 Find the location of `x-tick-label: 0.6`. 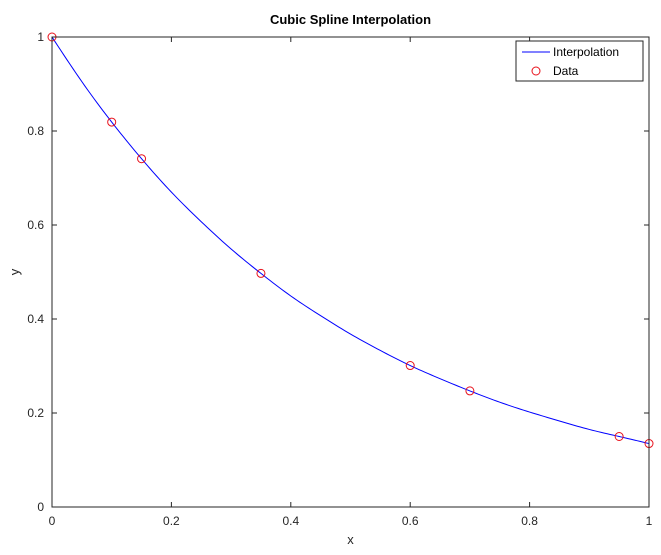

x-tick-label: 0.6 is located at coordinates (410, 521).